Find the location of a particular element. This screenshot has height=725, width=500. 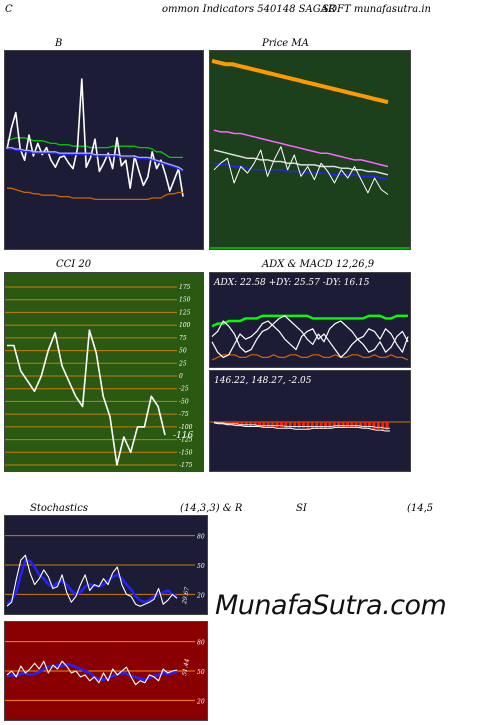

bollinger-chart is located at coordinates (95, 139).